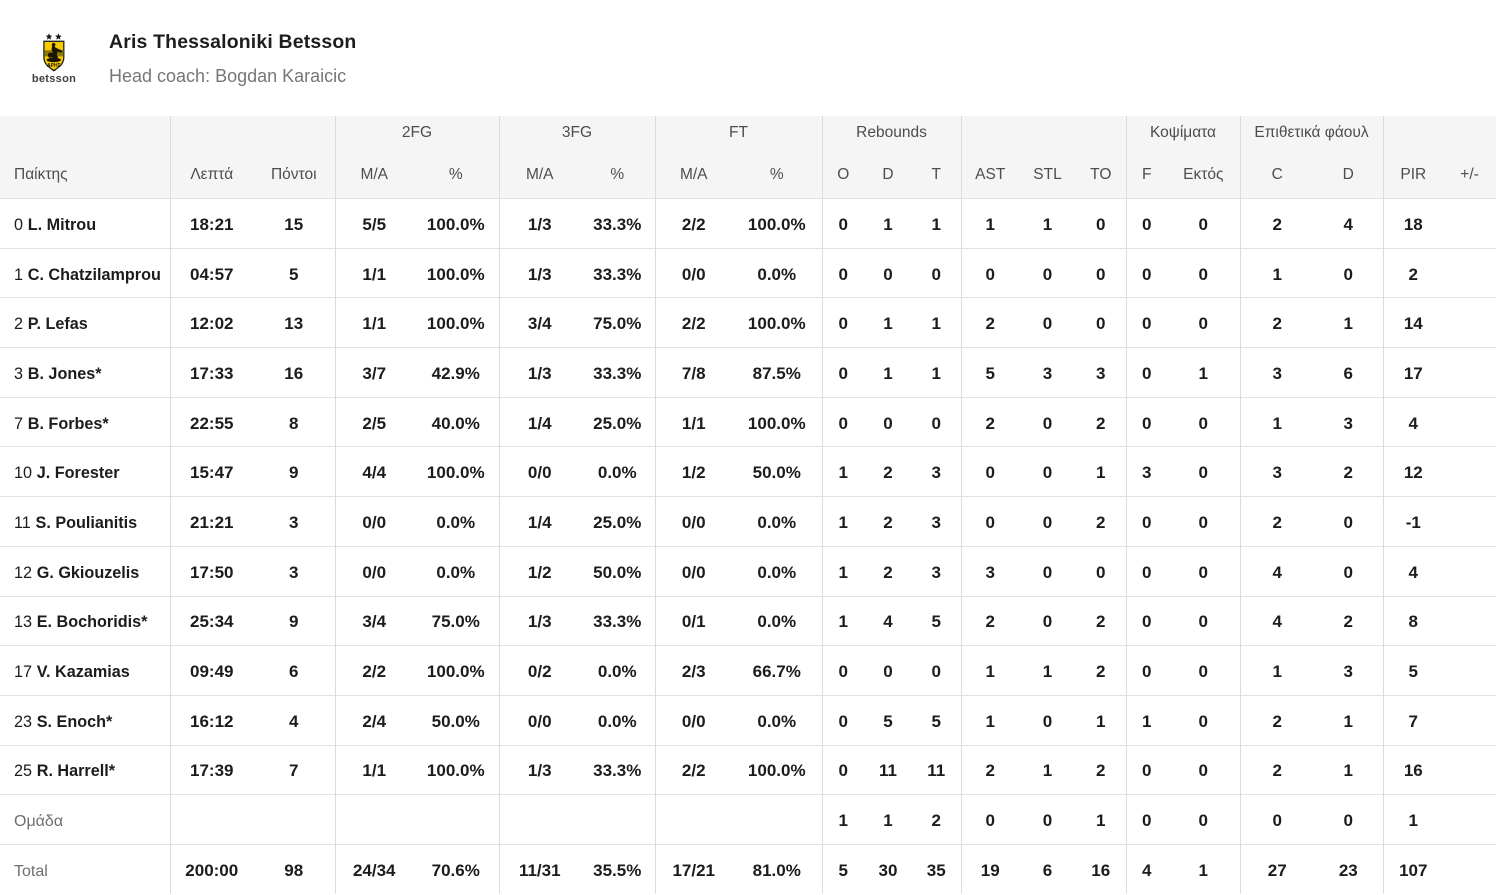 This screenshot has width=1496, height=895. Describe the element at coordinates (54, 70) in the screenshot. I see `svg-text: 1914` at that location.